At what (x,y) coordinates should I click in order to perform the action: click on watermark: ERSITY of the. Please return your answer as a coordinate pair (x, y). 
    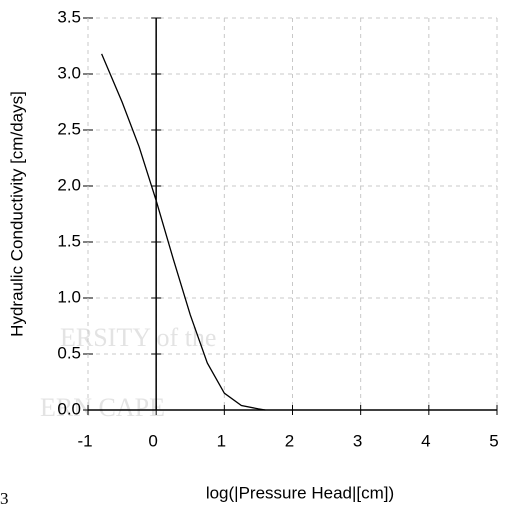
    Looking at the image, I should click on (138, 337).